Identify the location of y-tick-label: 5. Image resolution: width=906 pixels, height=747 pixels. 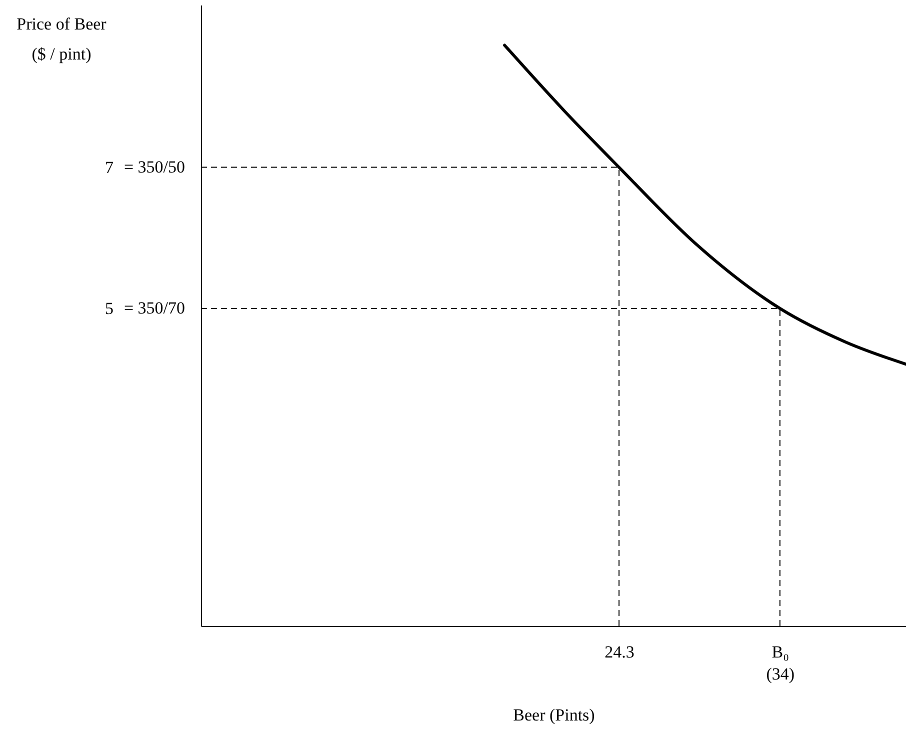
(109, 308).